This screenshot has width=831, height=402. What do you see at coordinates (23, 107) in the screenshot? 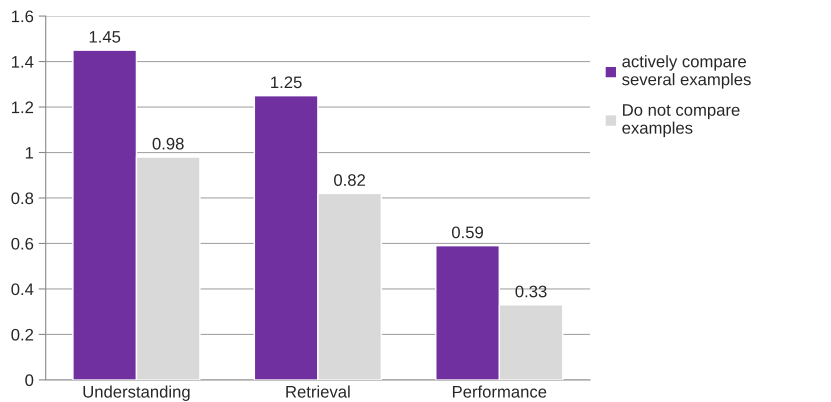
I see `y-tick-label: 1.2` at bounding box center [23, 107].